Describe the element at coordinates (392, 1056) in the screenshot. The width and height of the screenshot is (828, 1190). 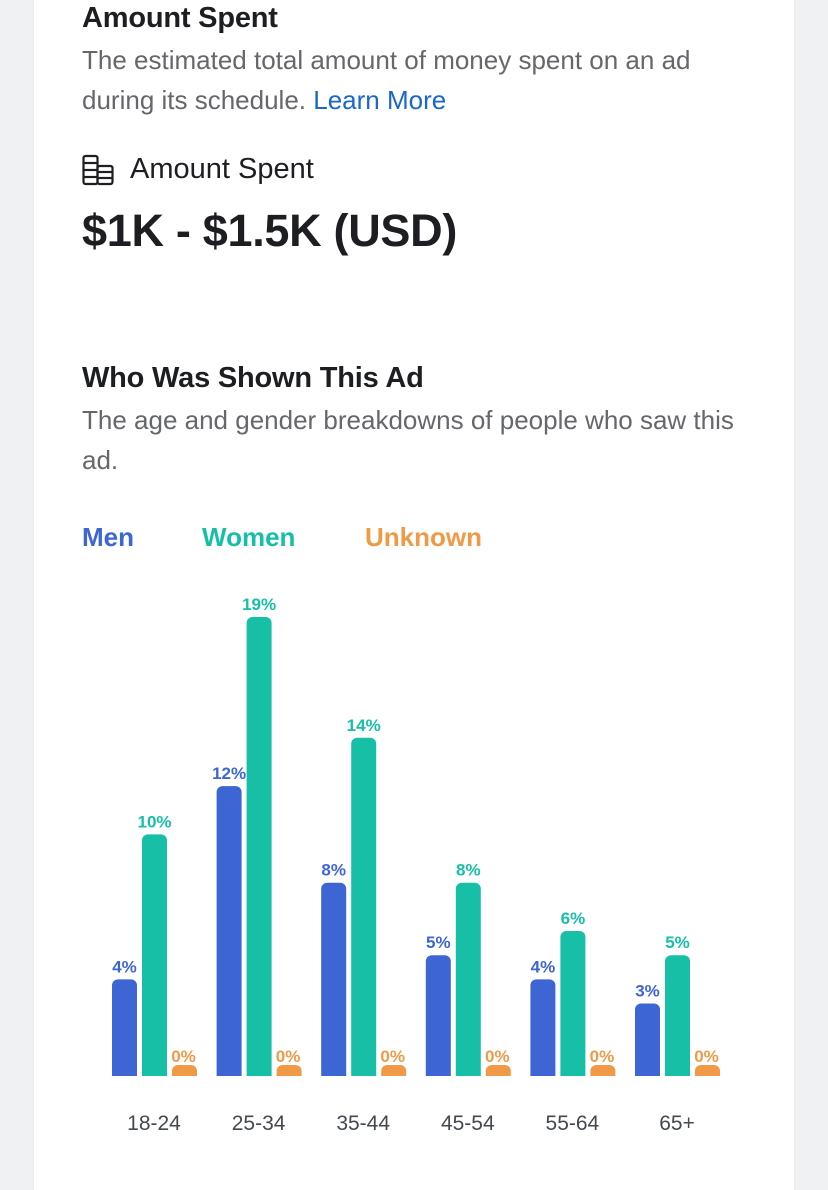
I see `bar-label-unknown-35-44: 0%` at that location.